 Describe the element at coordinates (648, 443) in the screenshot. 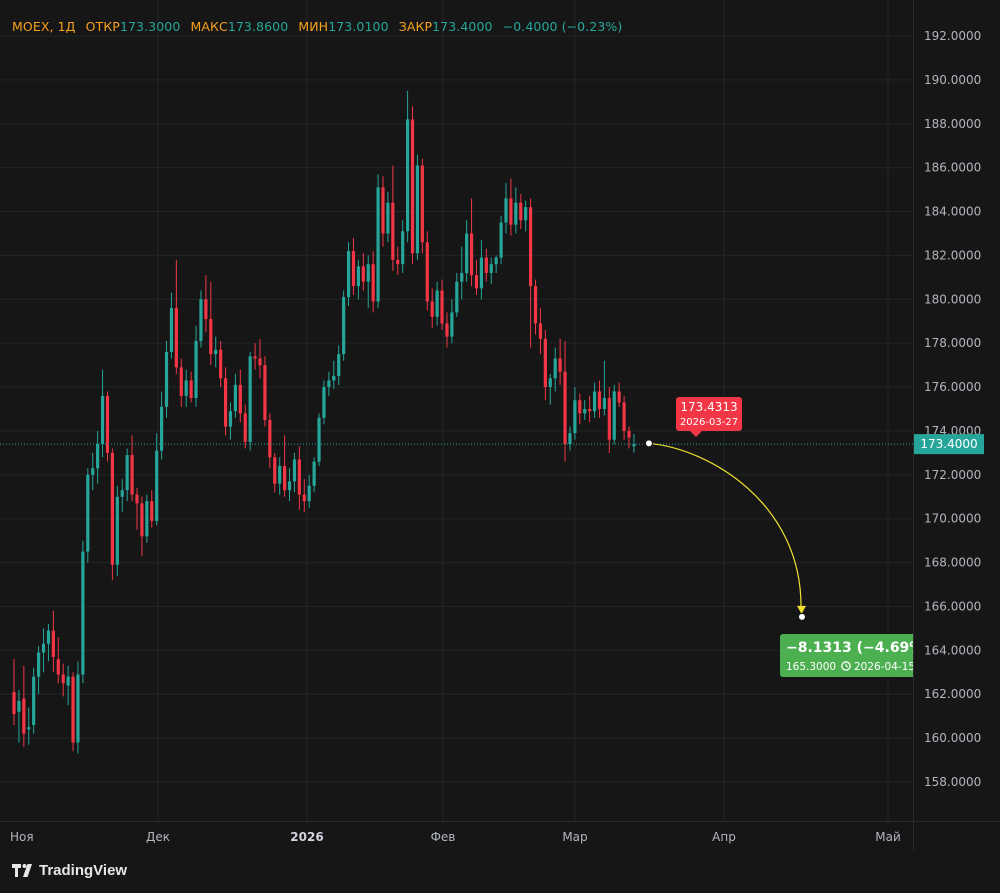

I see `projection-start-handle` at that location.